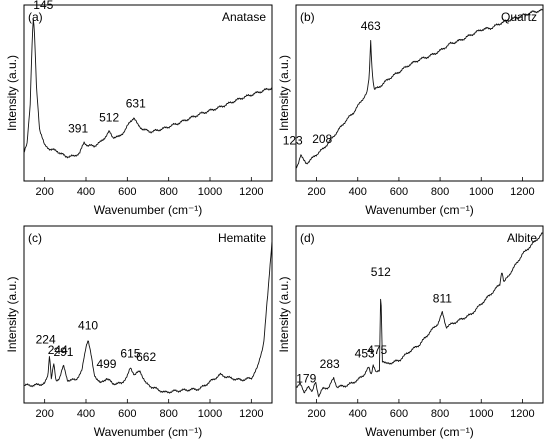 The height and width of the screenshot is (442, 550). What do you see at coordinates (307, 17) in the screenshot?
I see `panel-label: (b)` at bounding box center [307, 17].